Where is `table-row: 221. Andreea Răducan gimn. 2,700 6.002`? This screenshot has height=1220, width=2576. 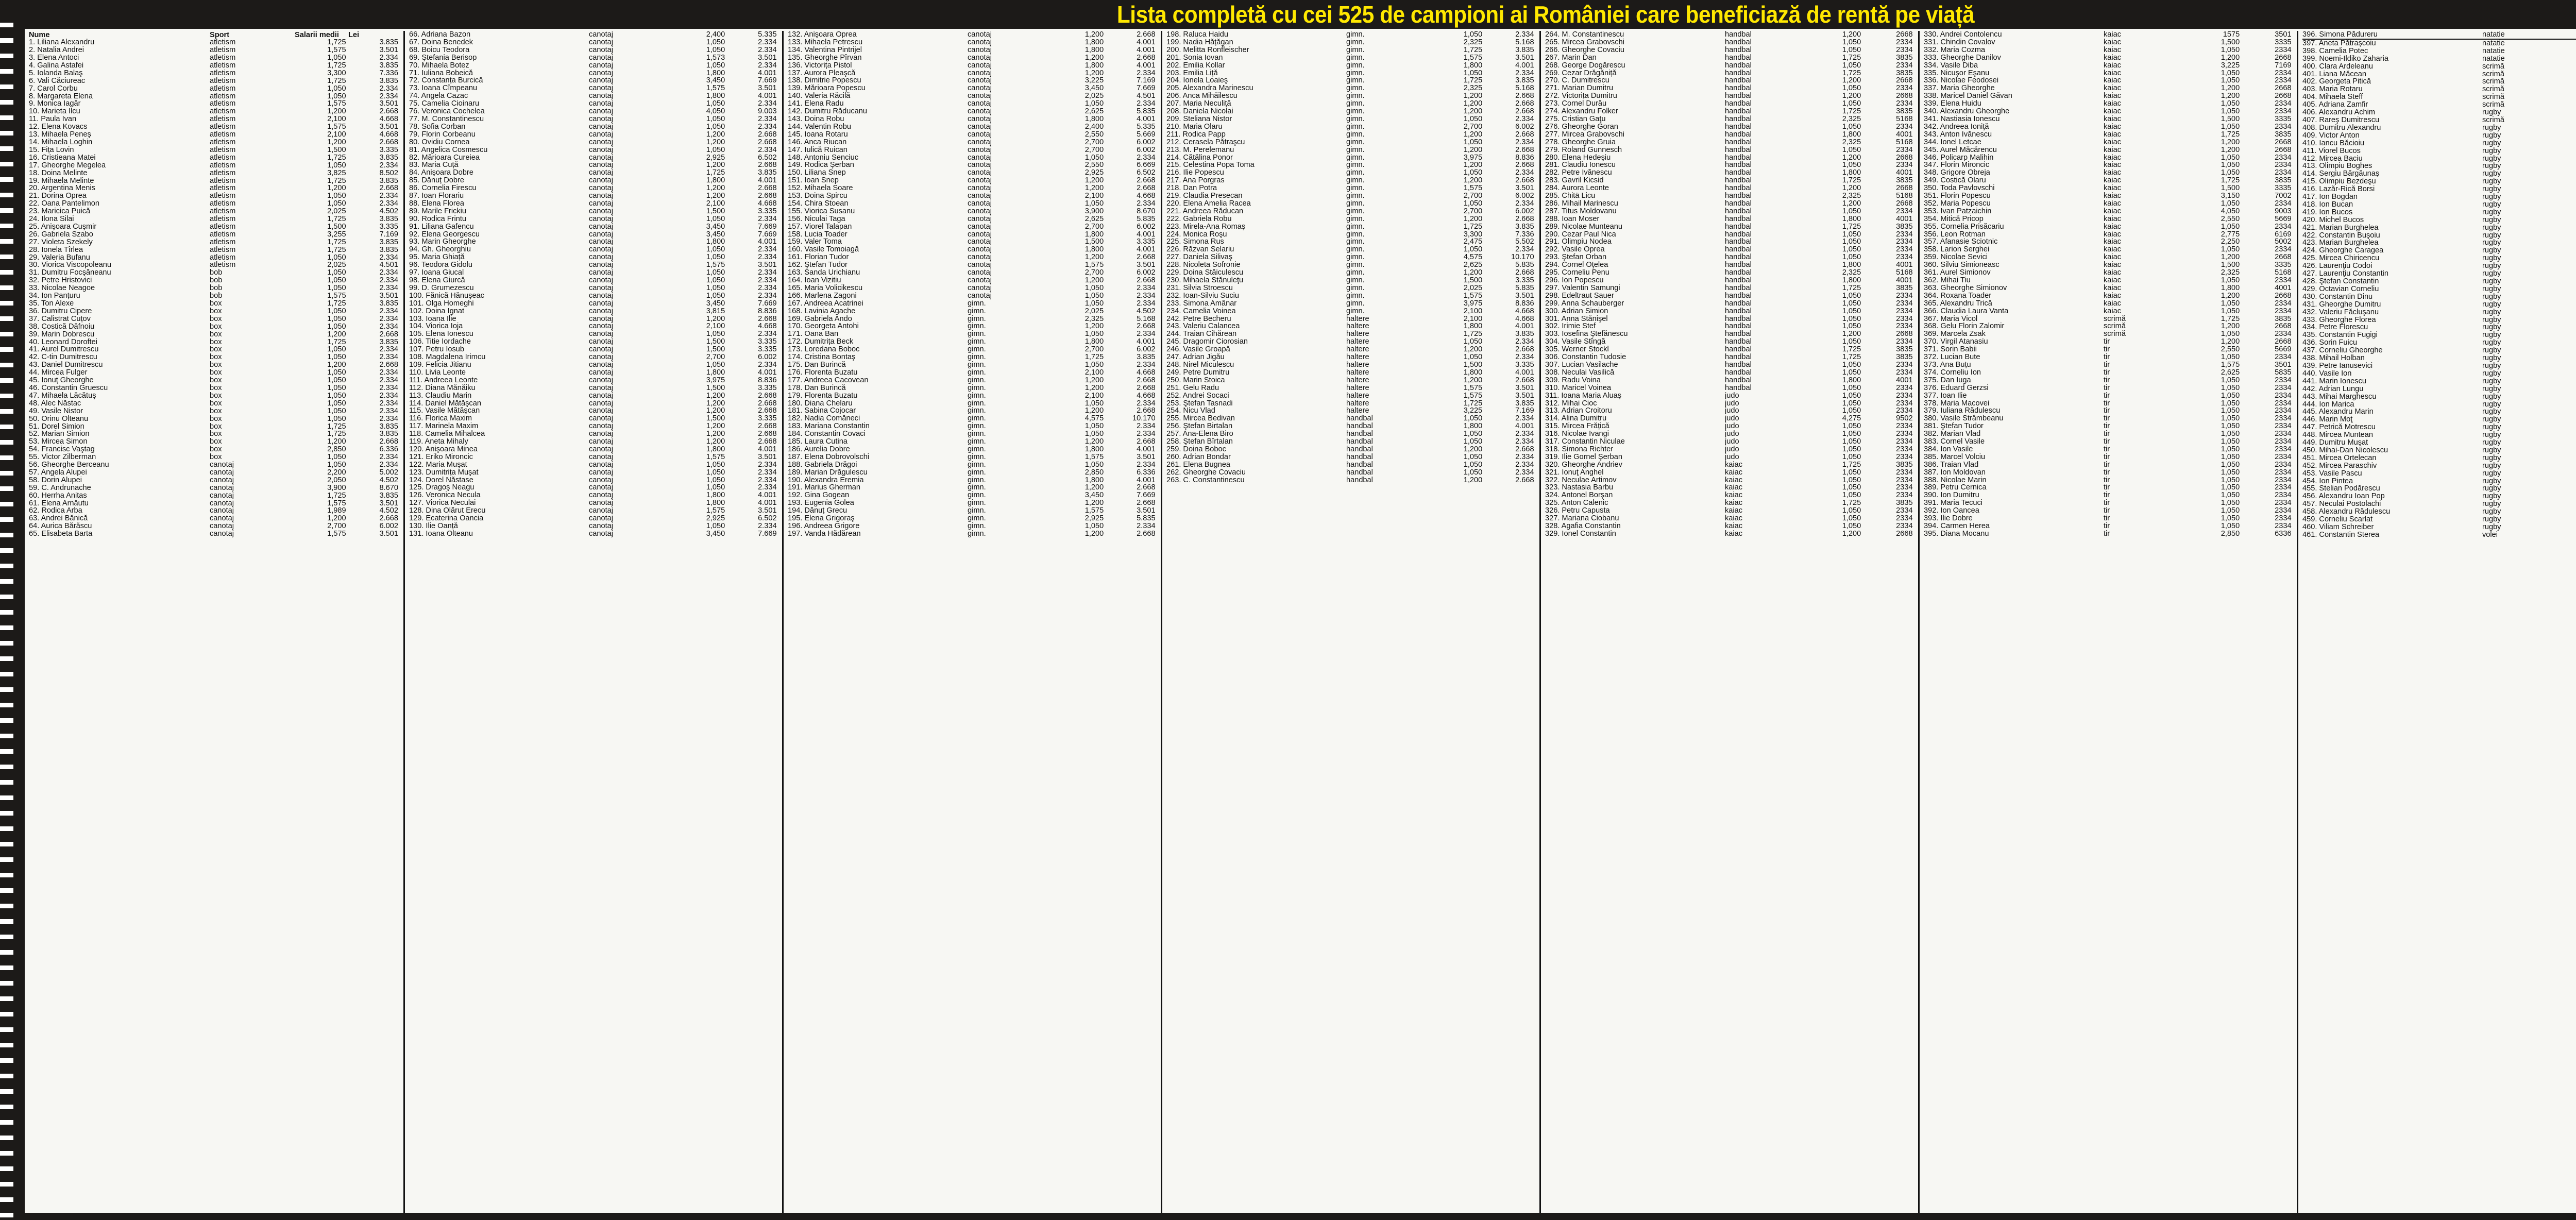
table-row: 221. Andreea Răducan gimn. 2,700 6.002 is located at coordinates (1351, 212).